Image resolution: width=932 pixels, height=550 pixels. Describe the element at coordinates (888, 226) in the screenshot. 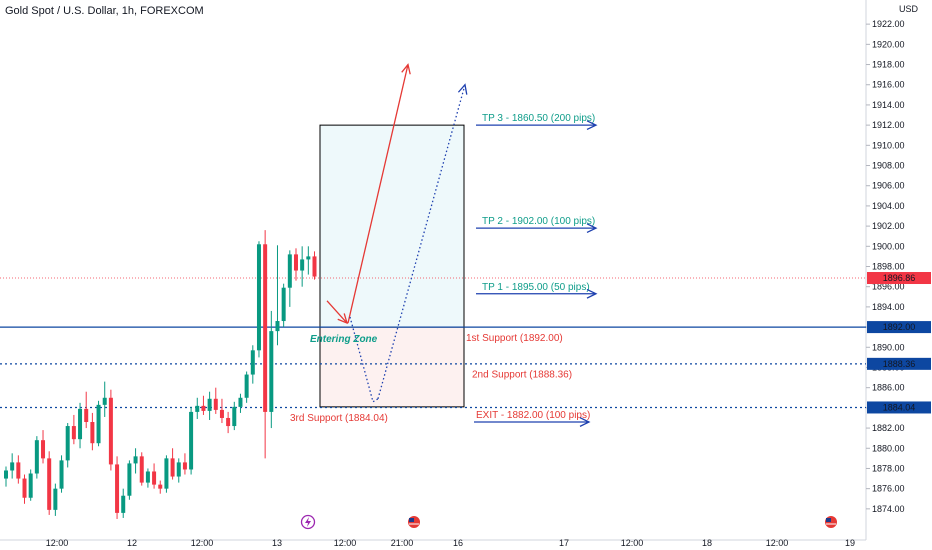

I see `y-tick-label: 1902.00` at that location.